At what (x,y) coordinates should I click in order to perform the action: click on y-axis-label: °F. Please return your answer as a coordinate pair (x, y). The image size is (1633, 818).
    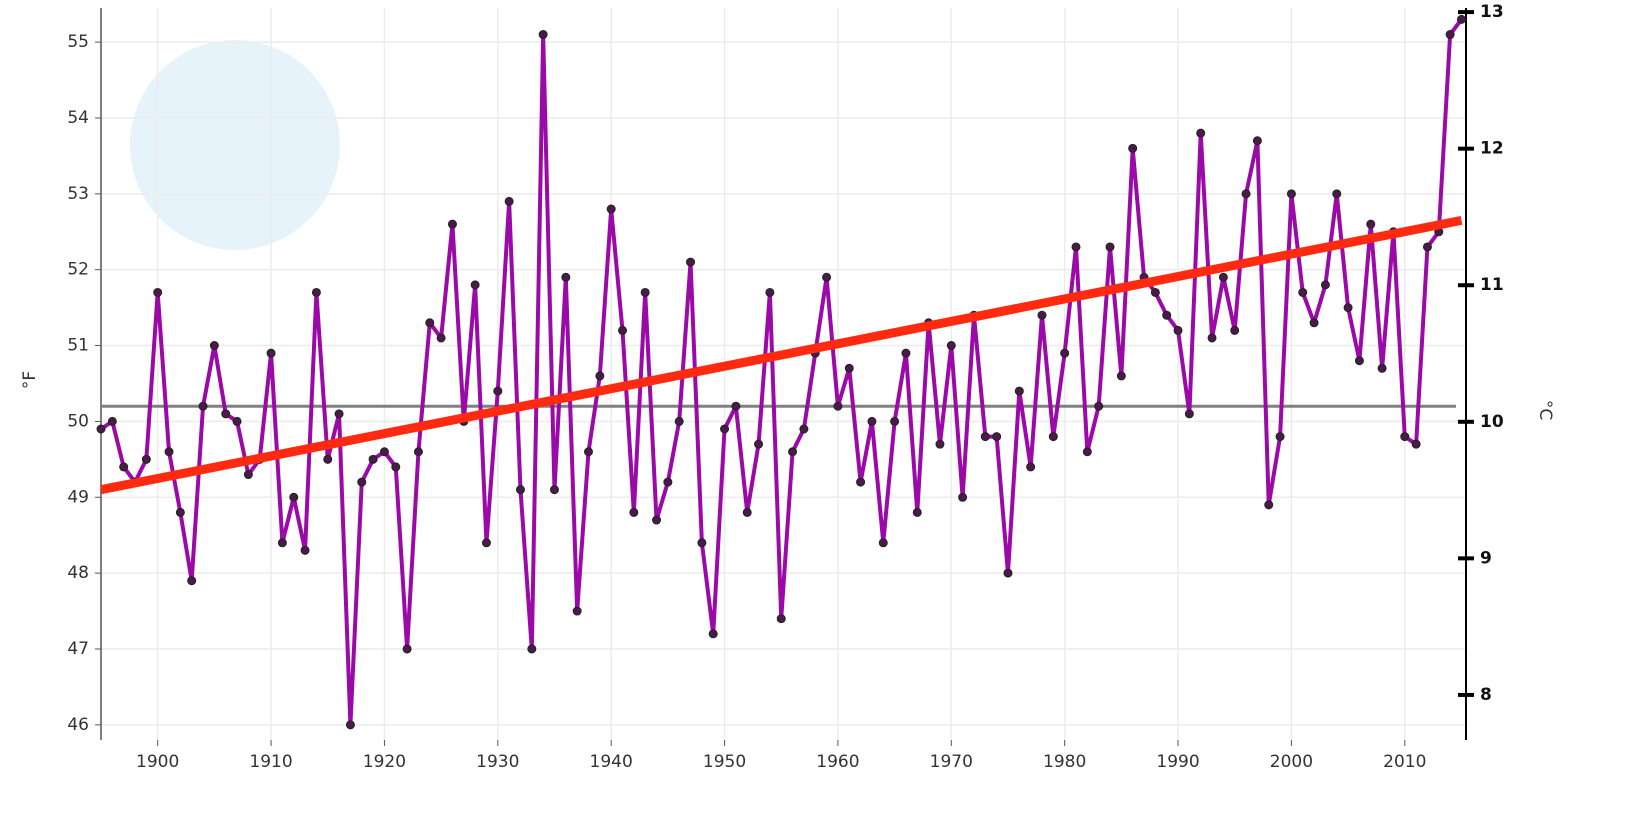
    Looking at the image, I should click on (30, 380).